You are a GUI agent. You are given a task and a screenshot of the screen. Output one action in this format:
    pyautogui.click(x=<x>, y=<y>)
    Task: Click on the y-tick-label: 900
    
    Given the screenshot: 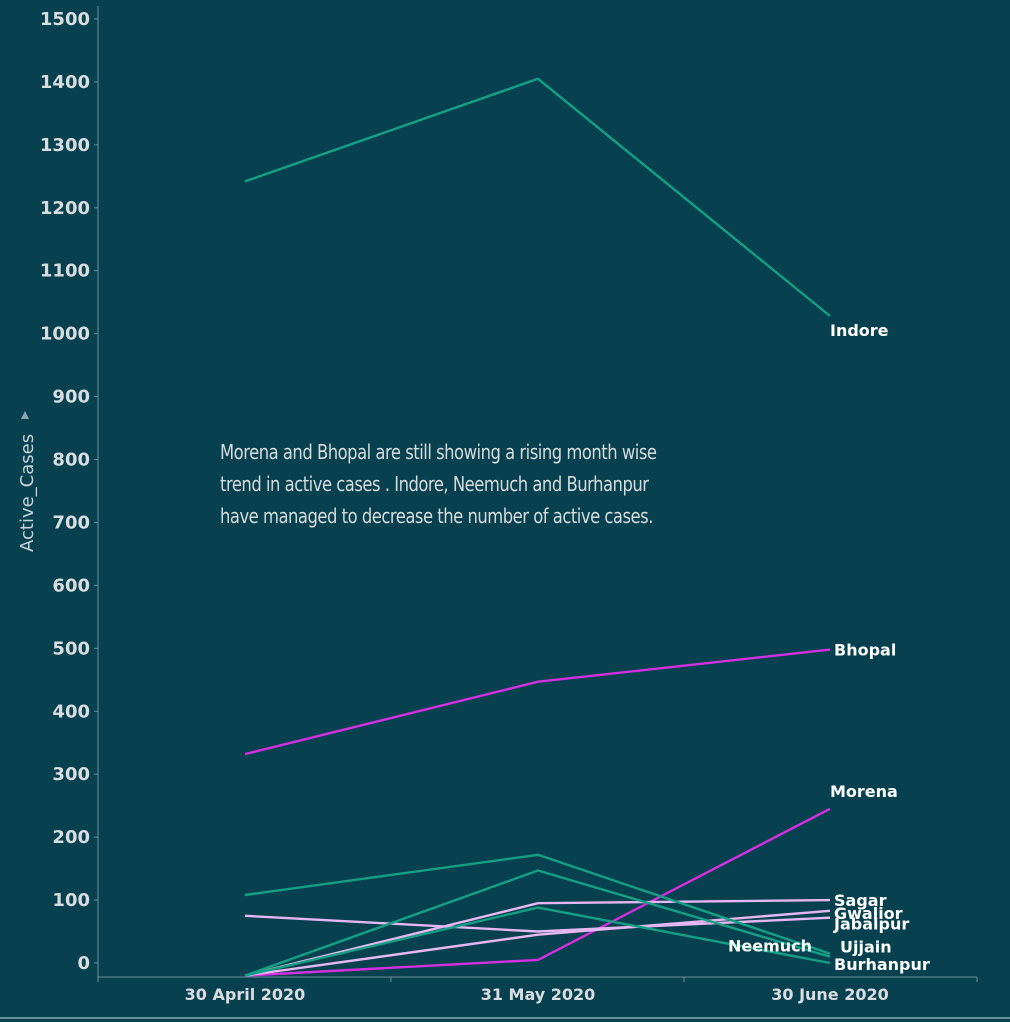 What is the action you would take?
    pyautogui.click(x=71, y=397)
    